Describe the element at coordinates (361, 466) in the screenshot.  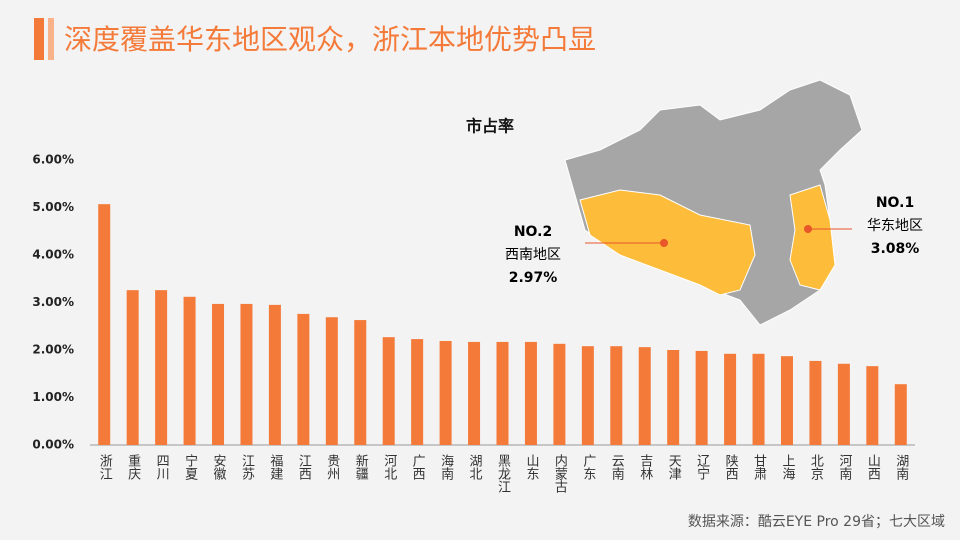
I see `x-tick-label: 新疆` at that location.